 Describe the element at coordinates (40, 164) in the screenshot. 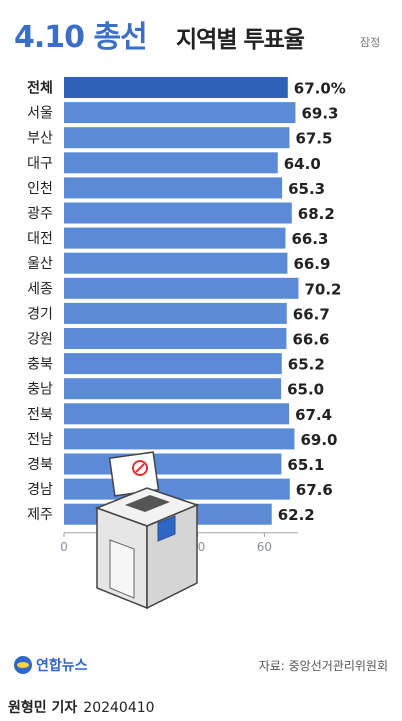

I see `category-label-3: 대구` at that location.